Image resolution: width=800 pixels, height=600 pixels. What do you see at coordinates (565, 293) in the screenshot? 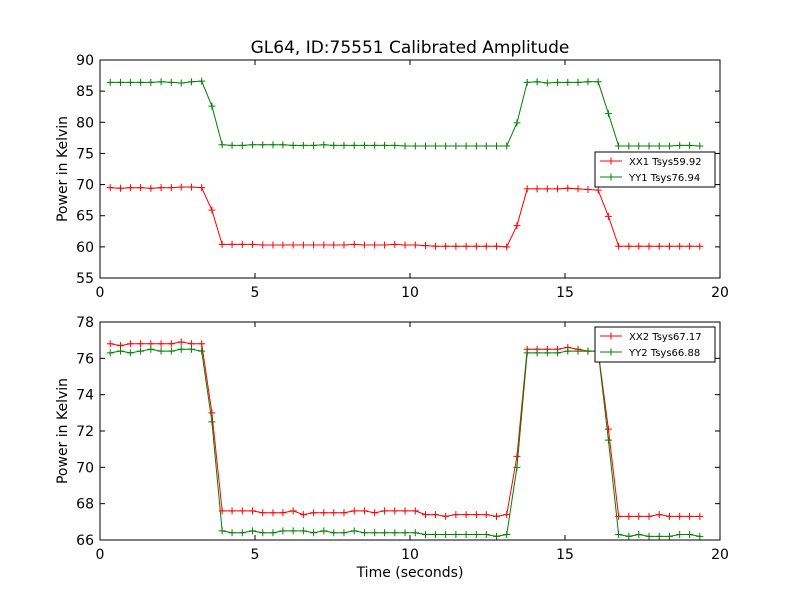
I see `x-tick-label: 15` at bounding box center [565, 293].